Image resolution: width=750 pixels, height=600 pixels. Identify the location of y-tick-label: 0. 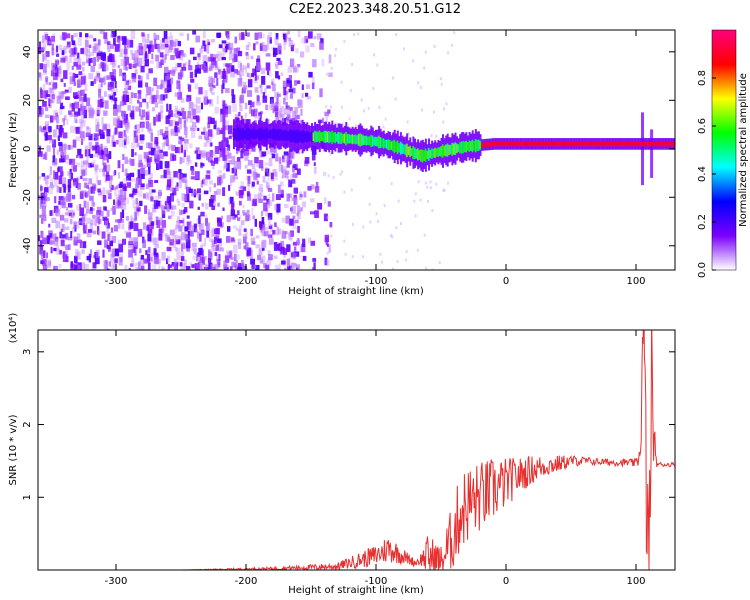
(27, 149).